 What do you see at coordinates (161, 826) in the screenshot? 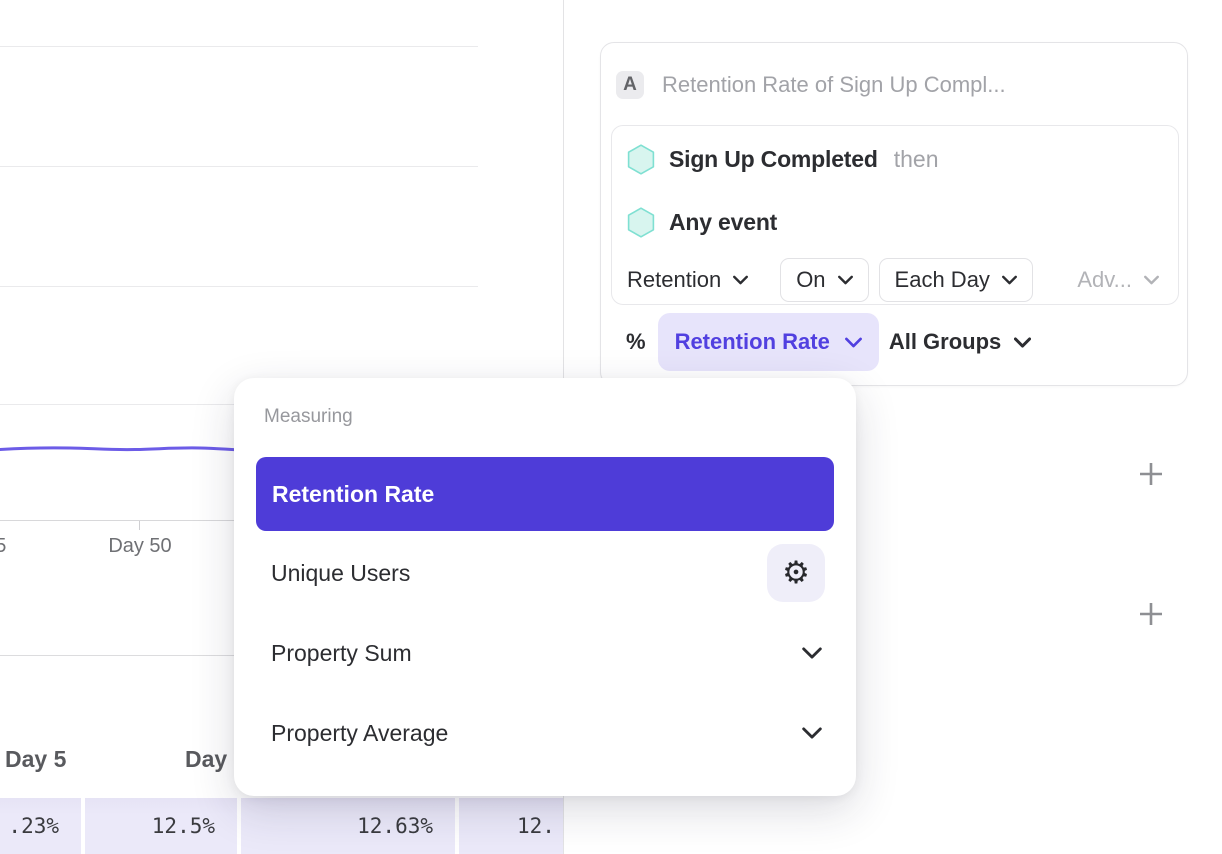
I see `table-cell: 12.5%` at bounding box center [161, 826].